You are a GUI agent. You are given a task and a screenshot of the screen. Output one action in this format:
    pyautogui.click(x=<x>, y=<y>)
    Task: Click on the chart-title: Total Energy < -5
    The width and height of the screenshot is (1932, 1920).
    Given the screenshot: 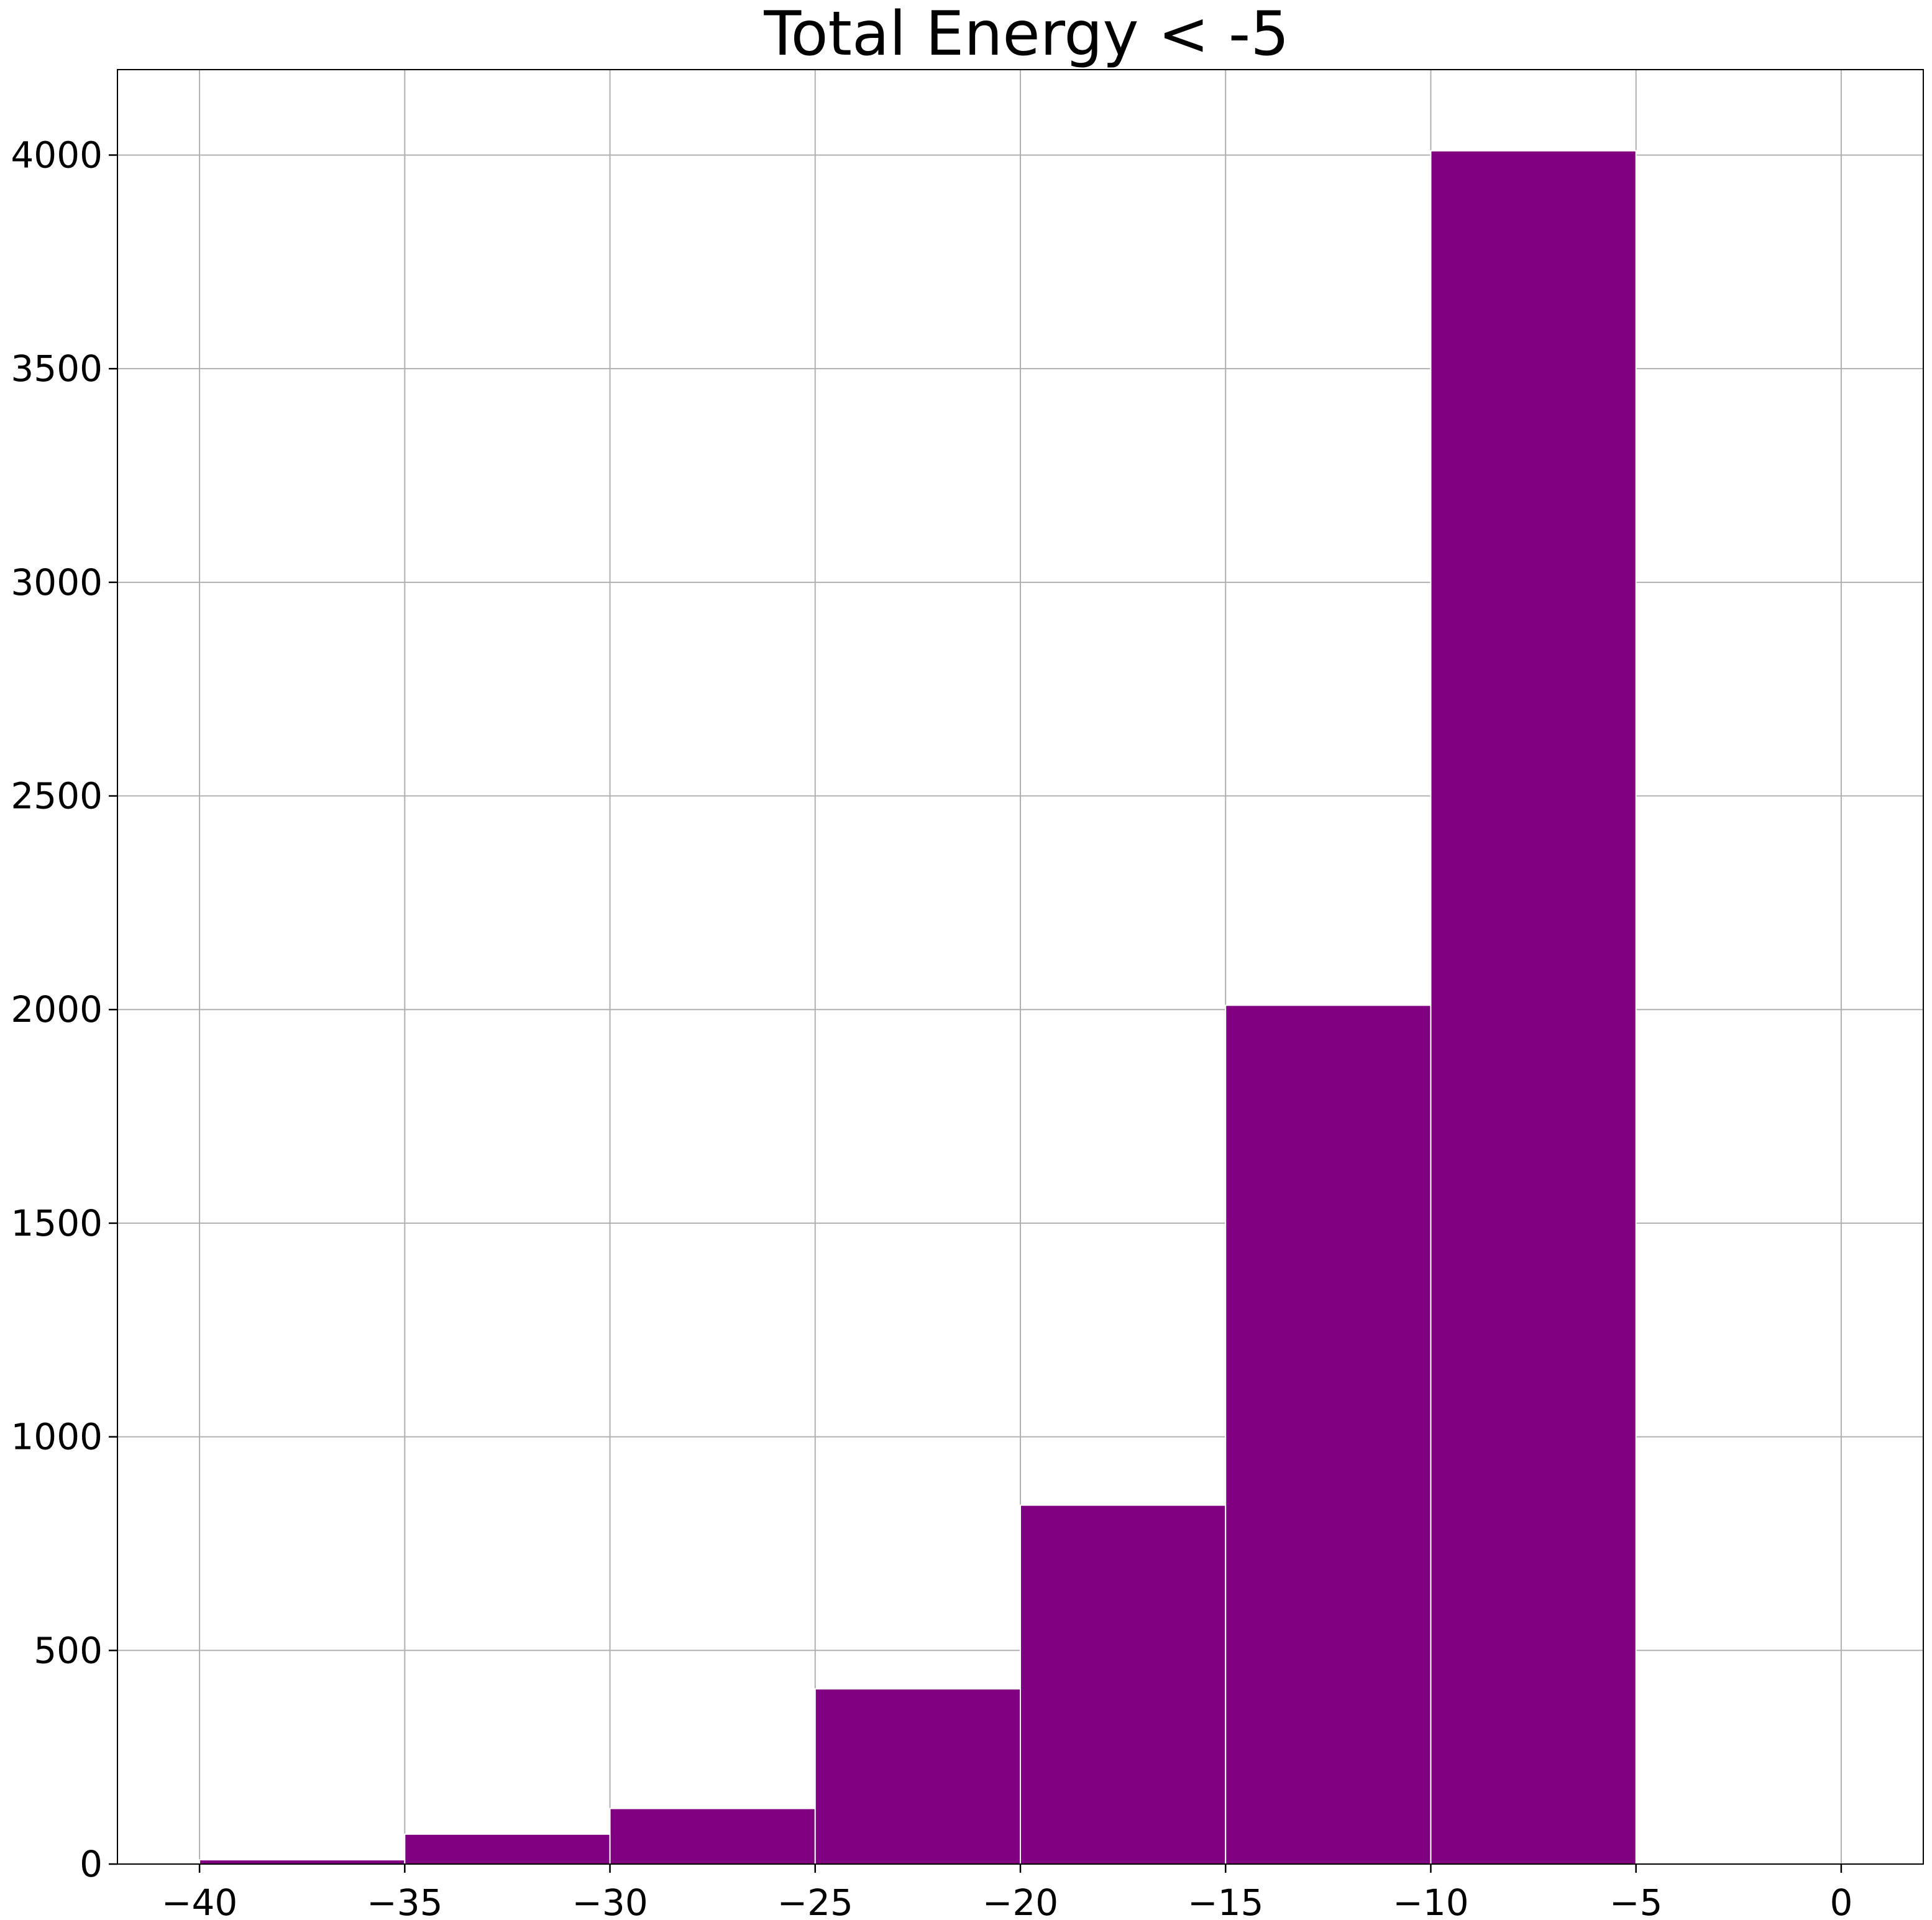 What is the action you would take?
    pyautogui.click(x=1026, y=35)
    